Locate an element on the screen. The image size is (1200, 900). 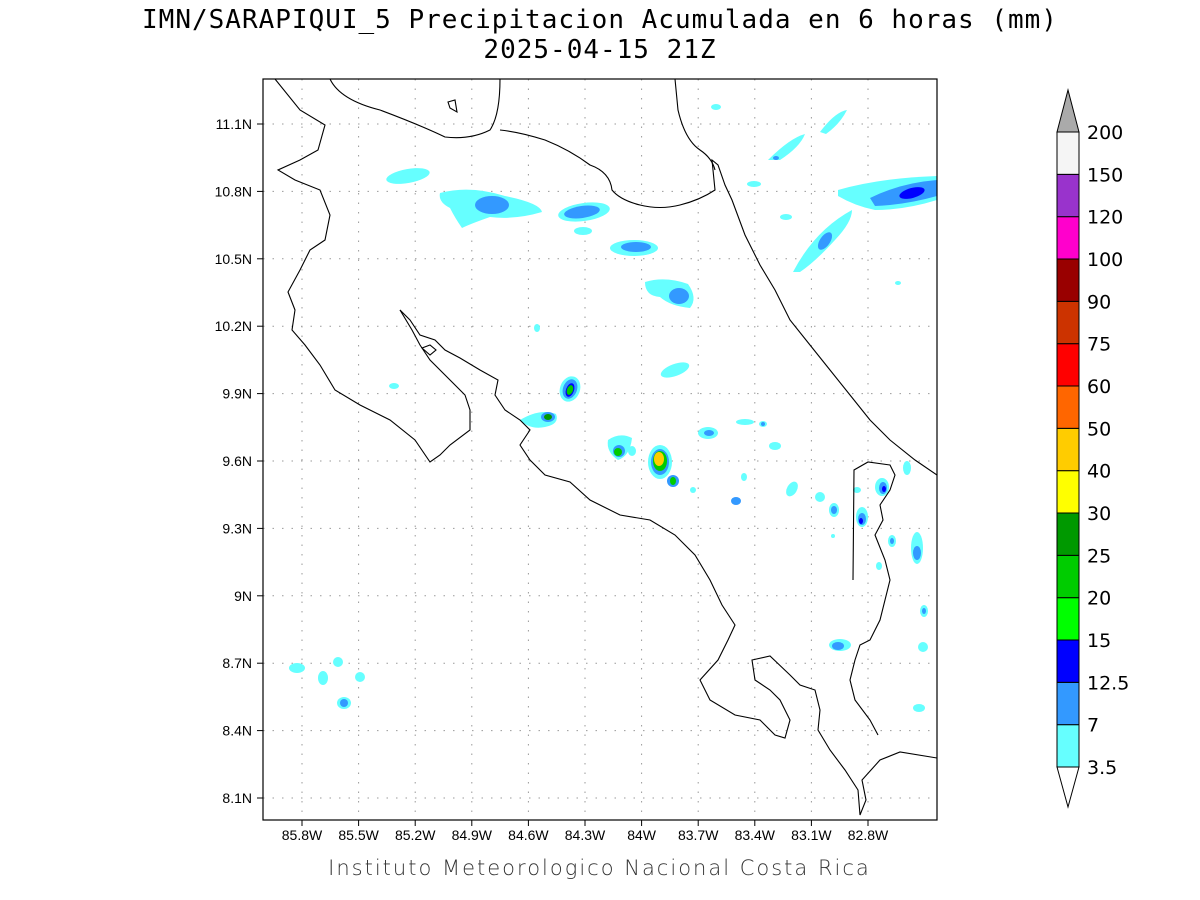
colorbar-level-label: 3.5 is located at coordinates (1102, 768).